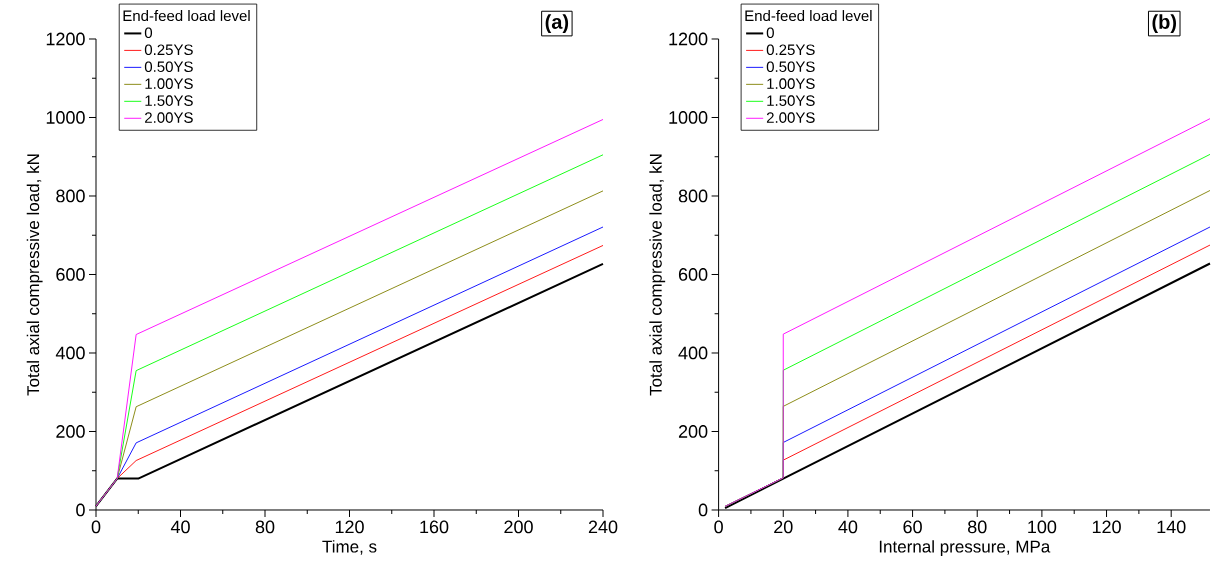  Describe the element at coordinates (603, 527) in the screenshot. I see `x-tick-label: 240` at that location.